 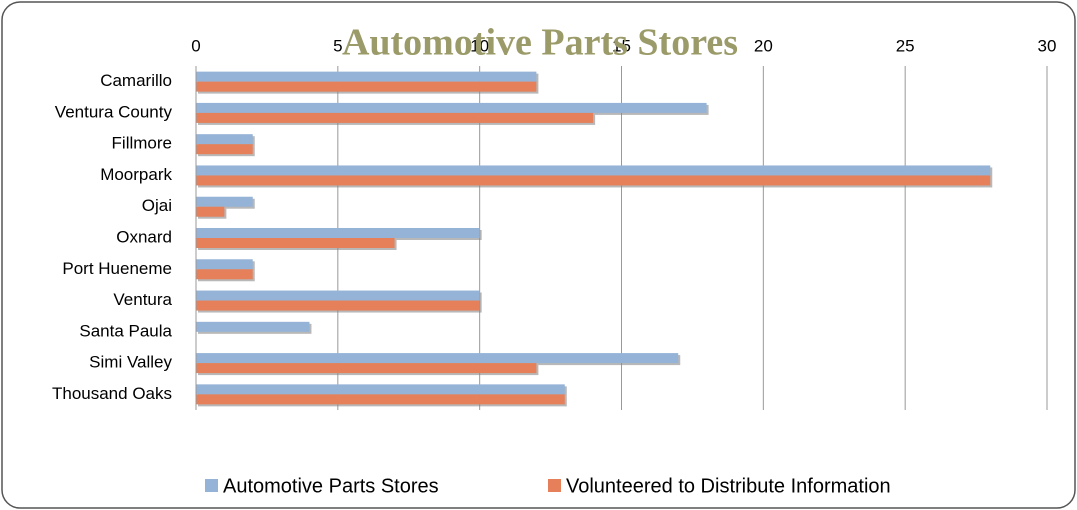 I want to click on legend-label: Automotive Parts Stores, so click(x=331, y=486).